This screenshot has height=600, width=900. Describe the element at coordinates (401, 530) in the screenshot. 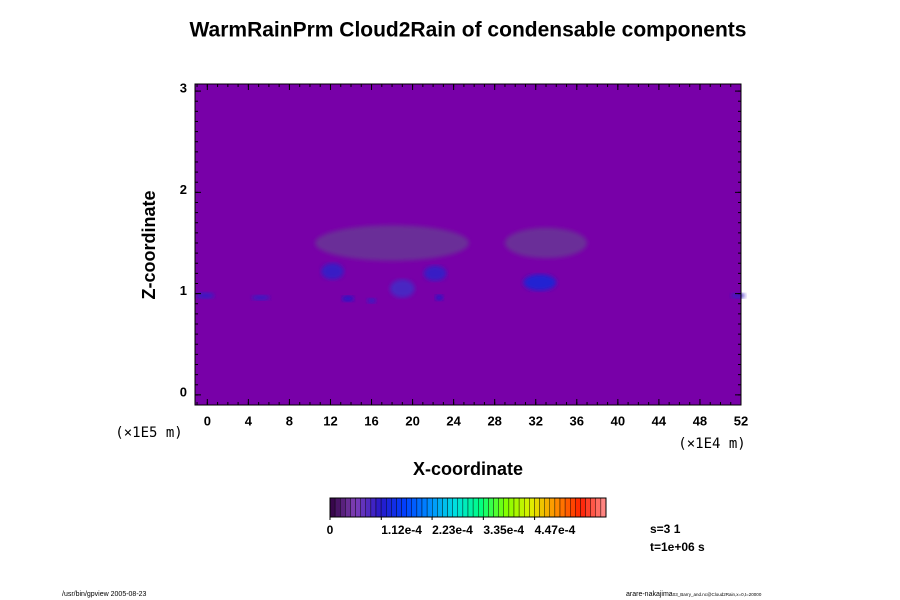

I see `colorbar-tick-label: 1.12e-4` at that location.